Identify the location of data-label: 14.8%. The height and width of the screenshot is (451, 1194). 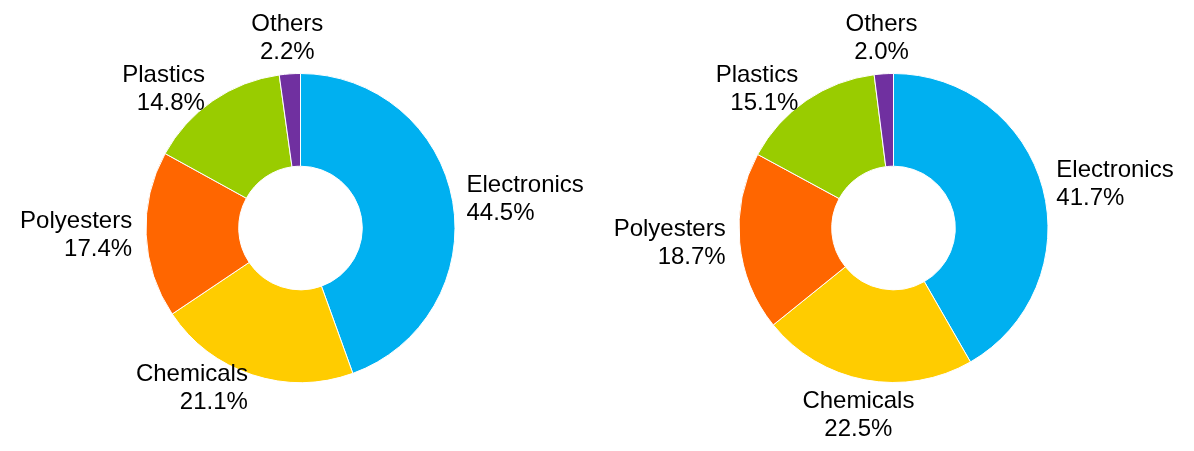
(170, 101).